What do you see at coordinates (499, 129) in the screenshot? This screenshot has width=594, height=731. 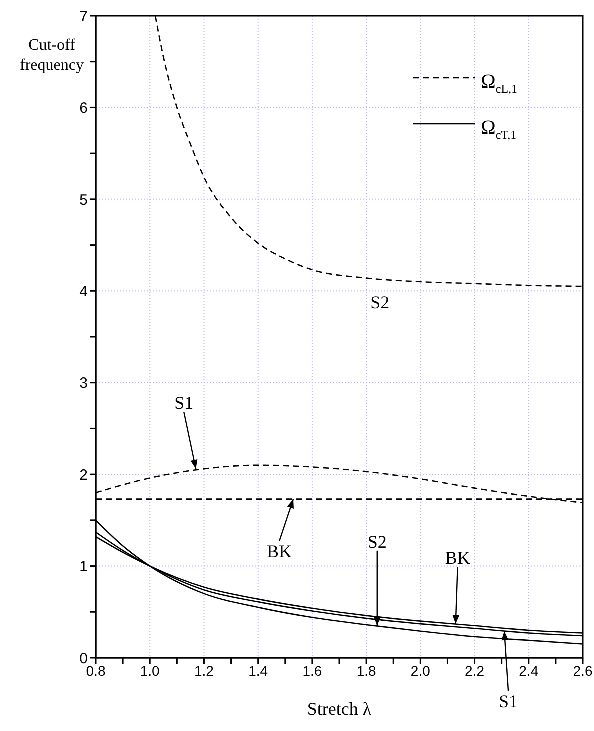 I see `legend-label: Ω$_{cT,1}$` at bounding box center [499, 129].